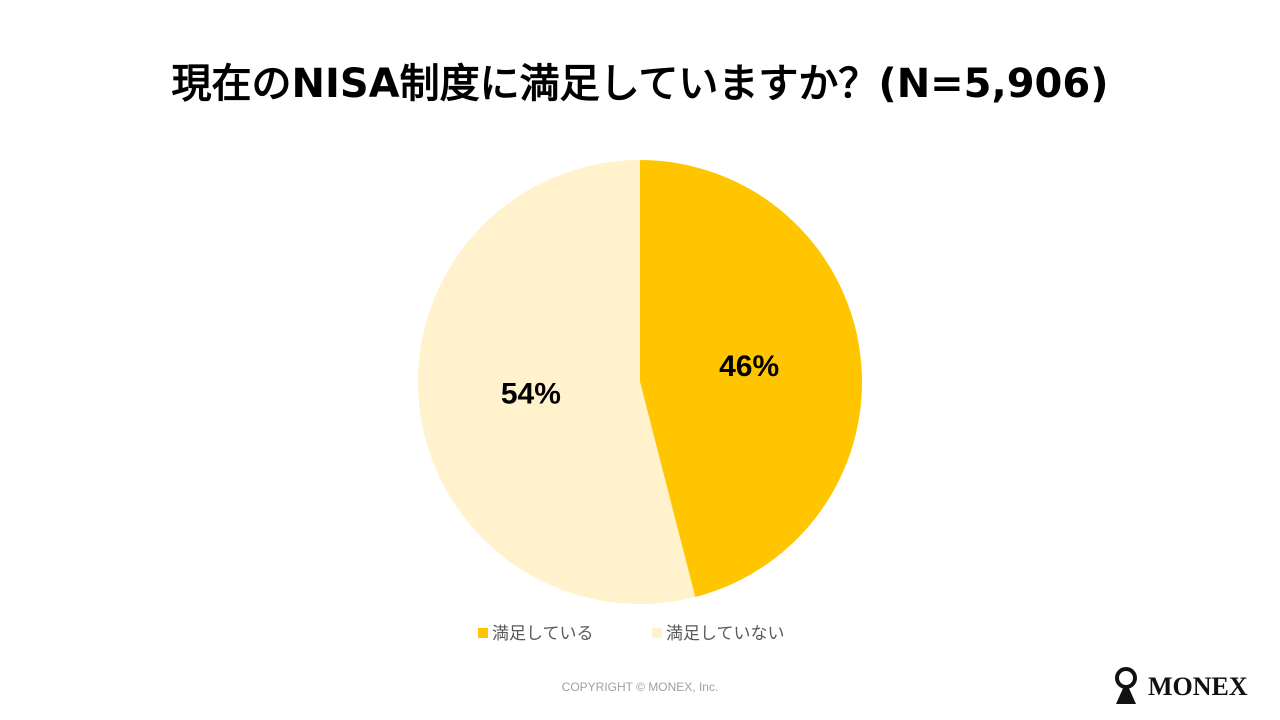 The image size is (1280, 720). Describe the element at coordinates (639, 84) in the screenshot. I see `chart-title: 現在のNISA制度に満足していますか？(N=5,906)` at that location.